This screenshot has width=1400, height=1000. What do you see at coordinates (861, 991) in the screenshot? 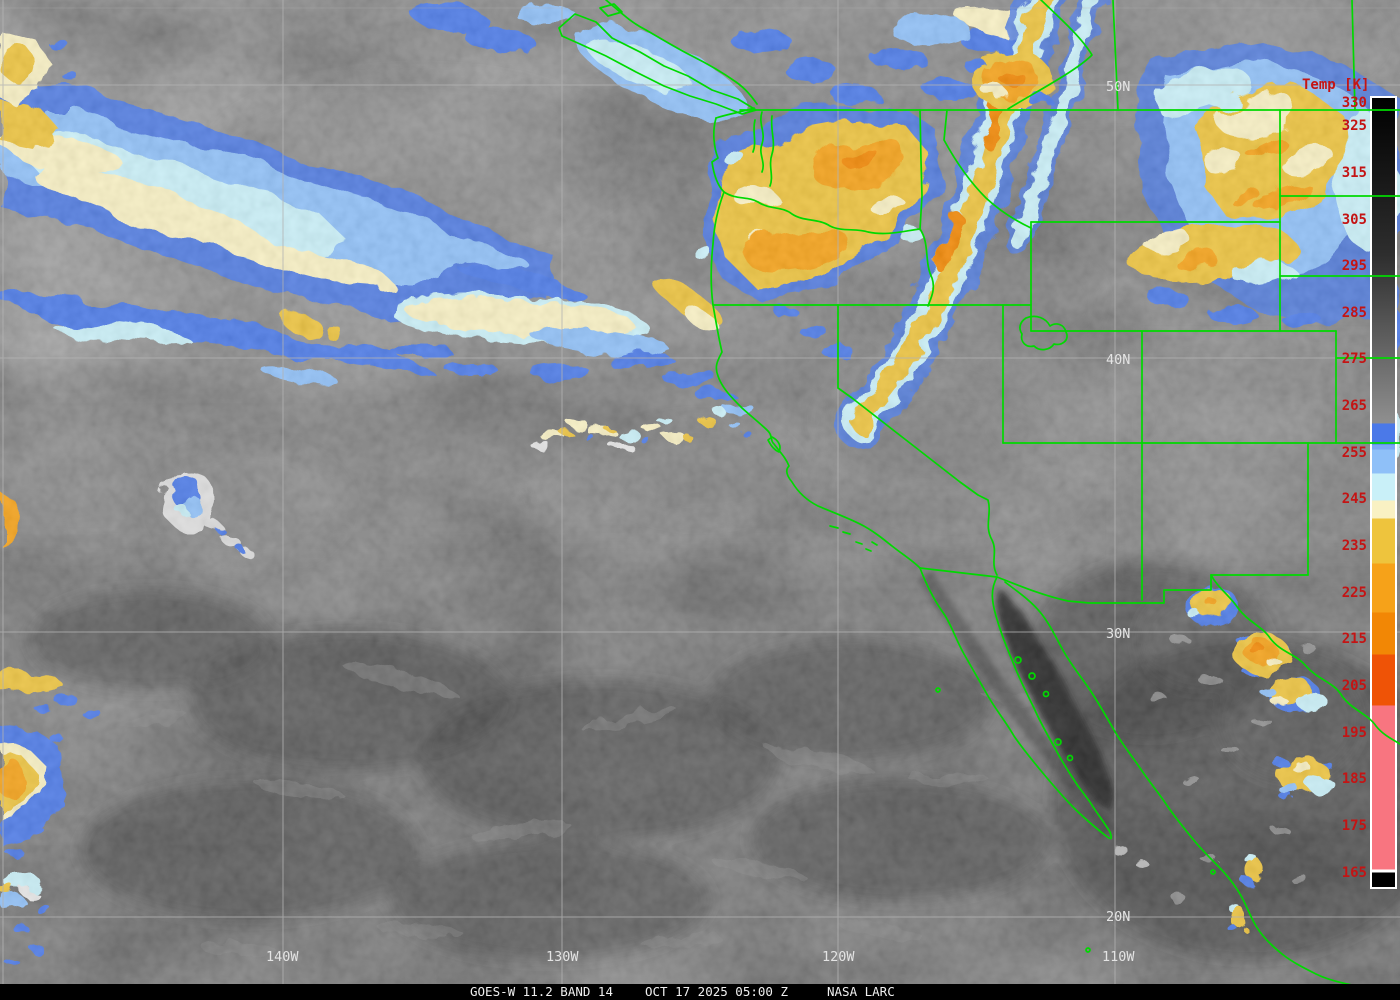
I see `caption-credit: NASA LARC` at bounding box center [861, 991].